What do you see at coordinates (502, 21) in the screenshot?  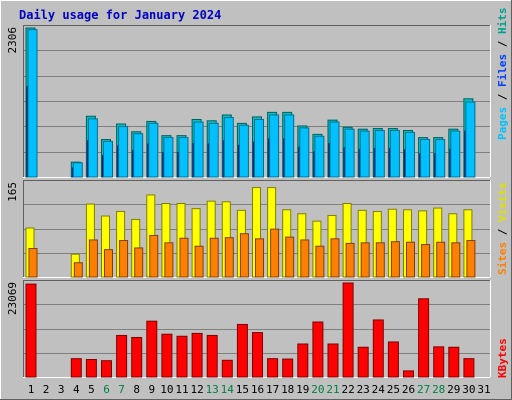 I see `legend-hits: Hits` at bounding box center [502, 21].